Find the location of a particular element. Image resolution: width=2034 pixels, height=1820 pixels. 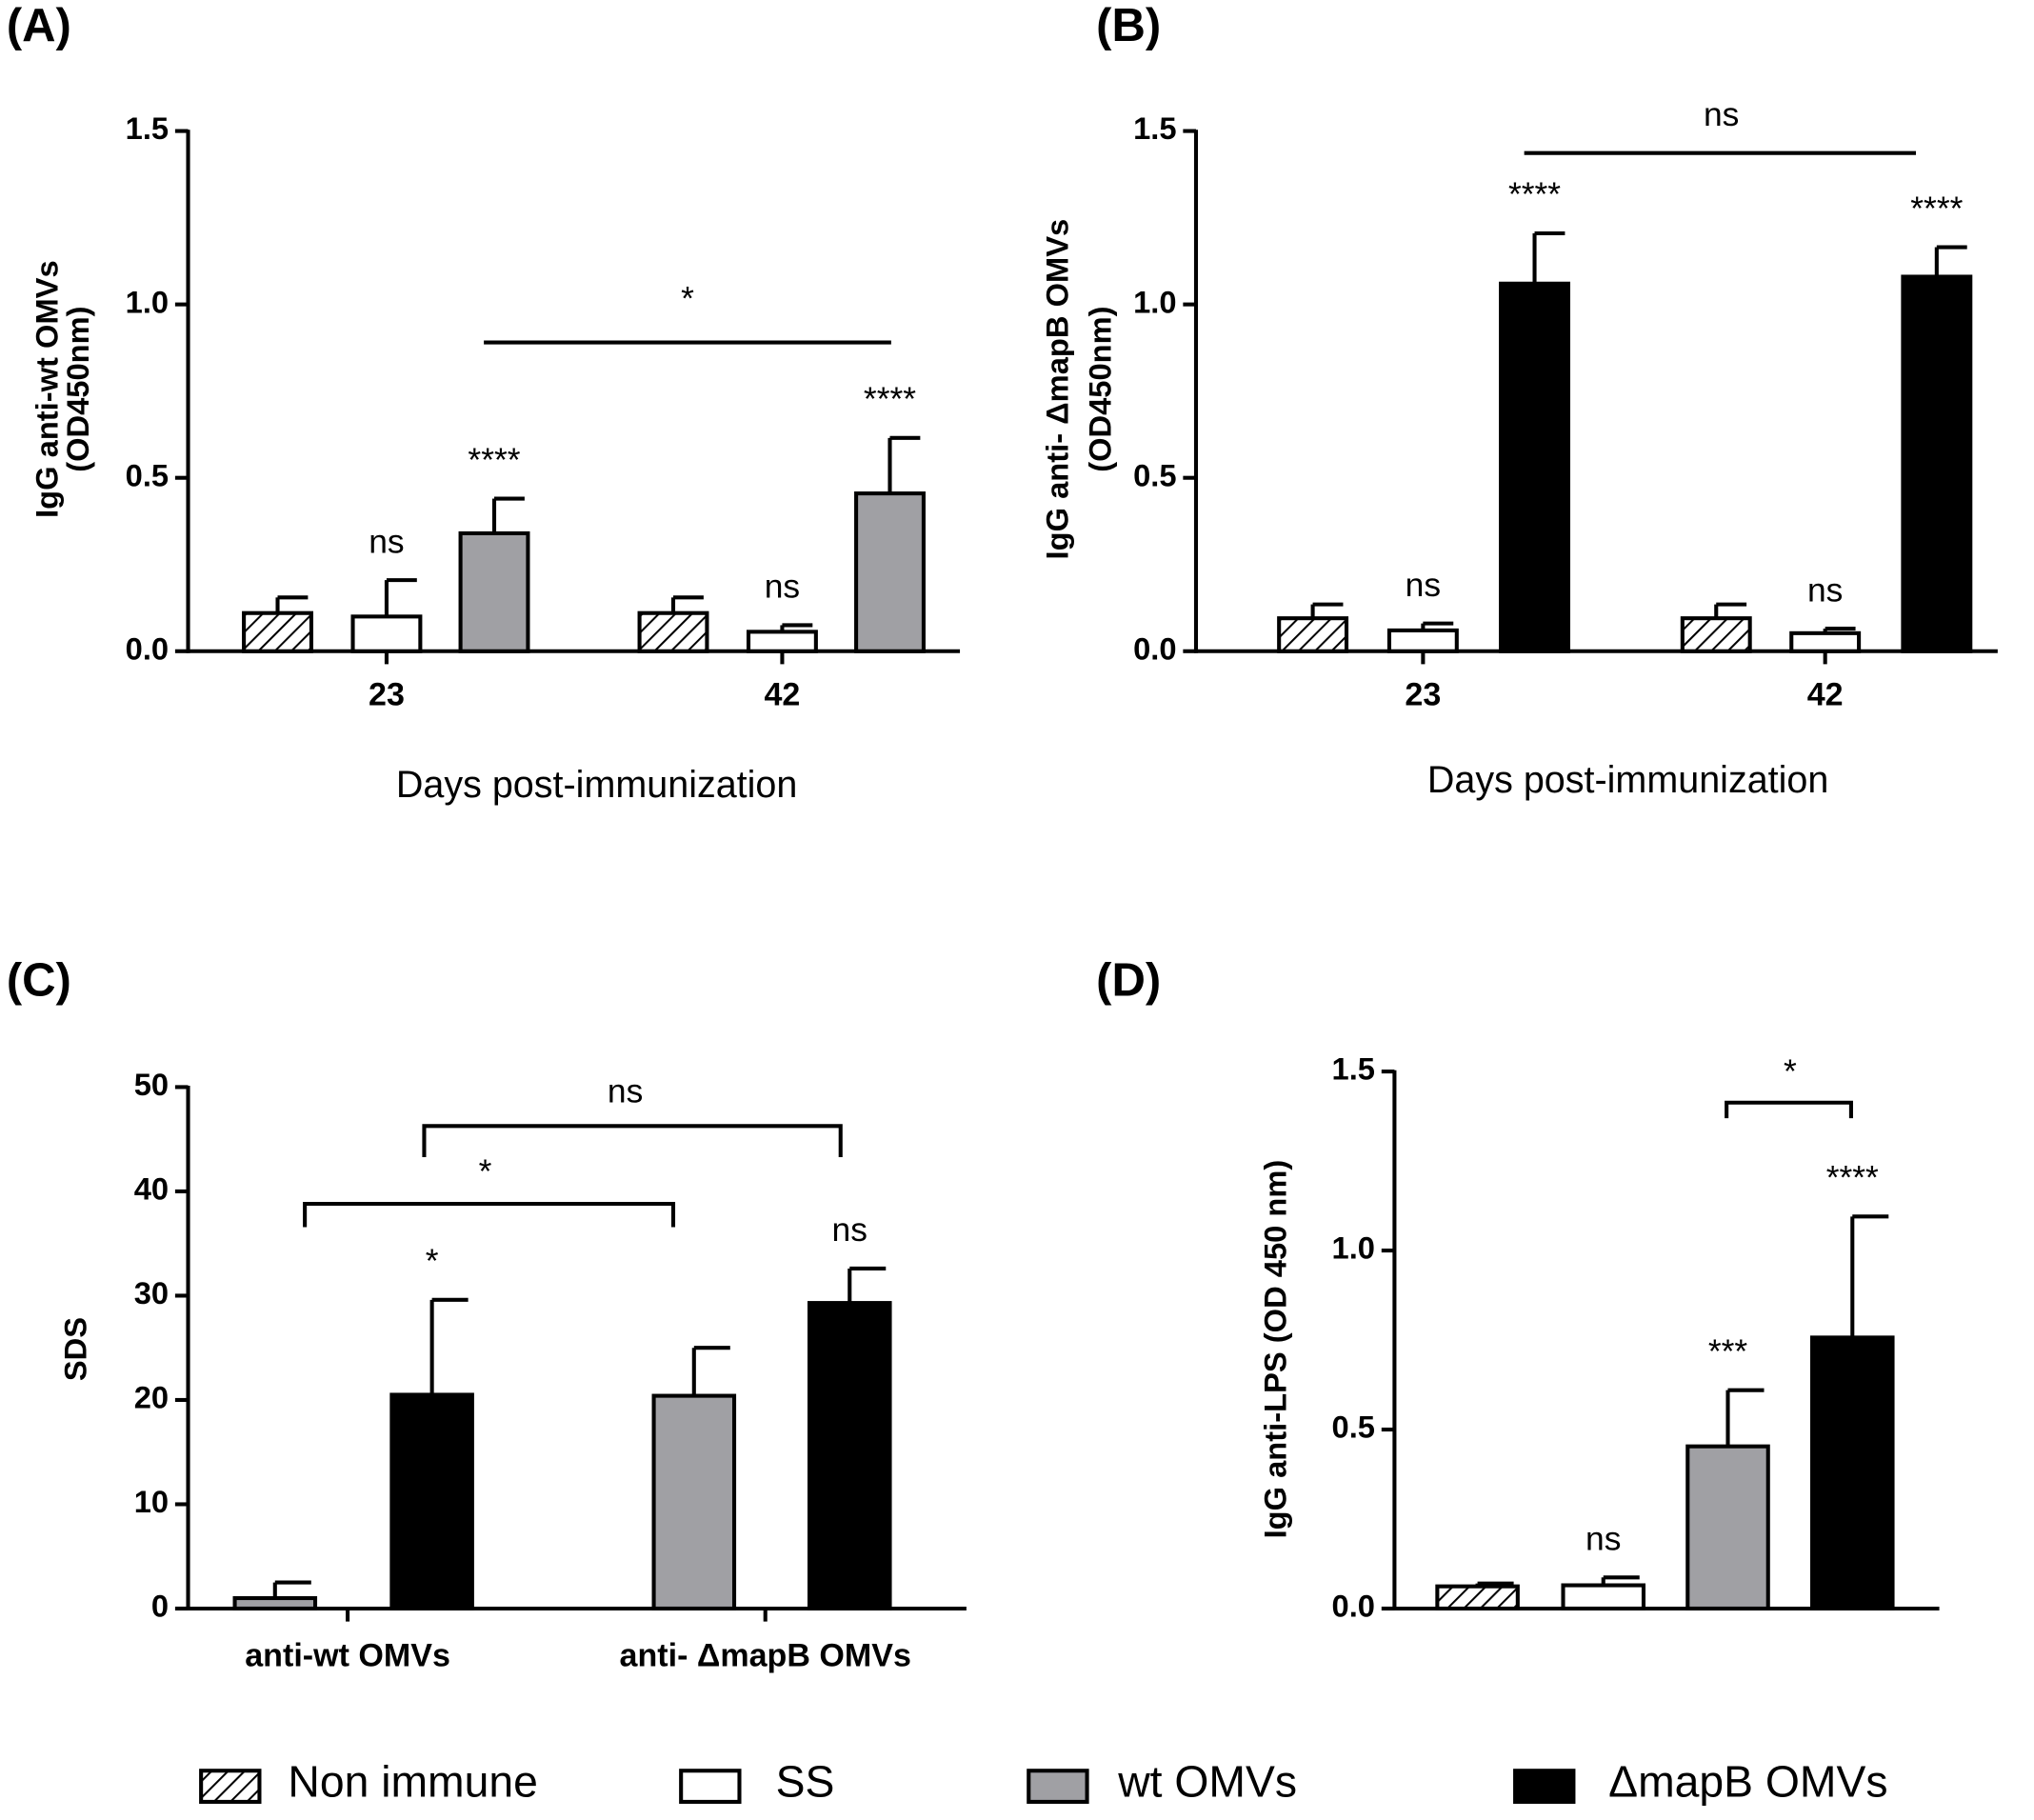

panel-label: (C) is located at coordinates (39, 980).